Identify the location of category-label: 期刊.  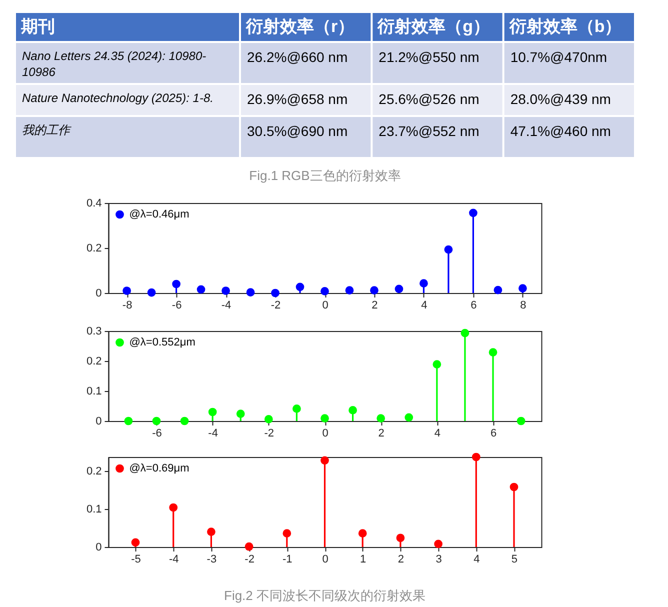
(37, 26).